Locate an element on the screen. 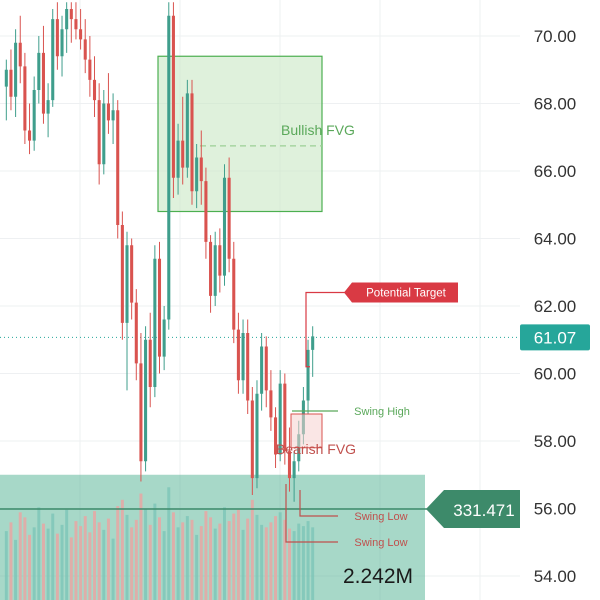  price-tick-label: 56.00 is located at coordinates (555, 509).